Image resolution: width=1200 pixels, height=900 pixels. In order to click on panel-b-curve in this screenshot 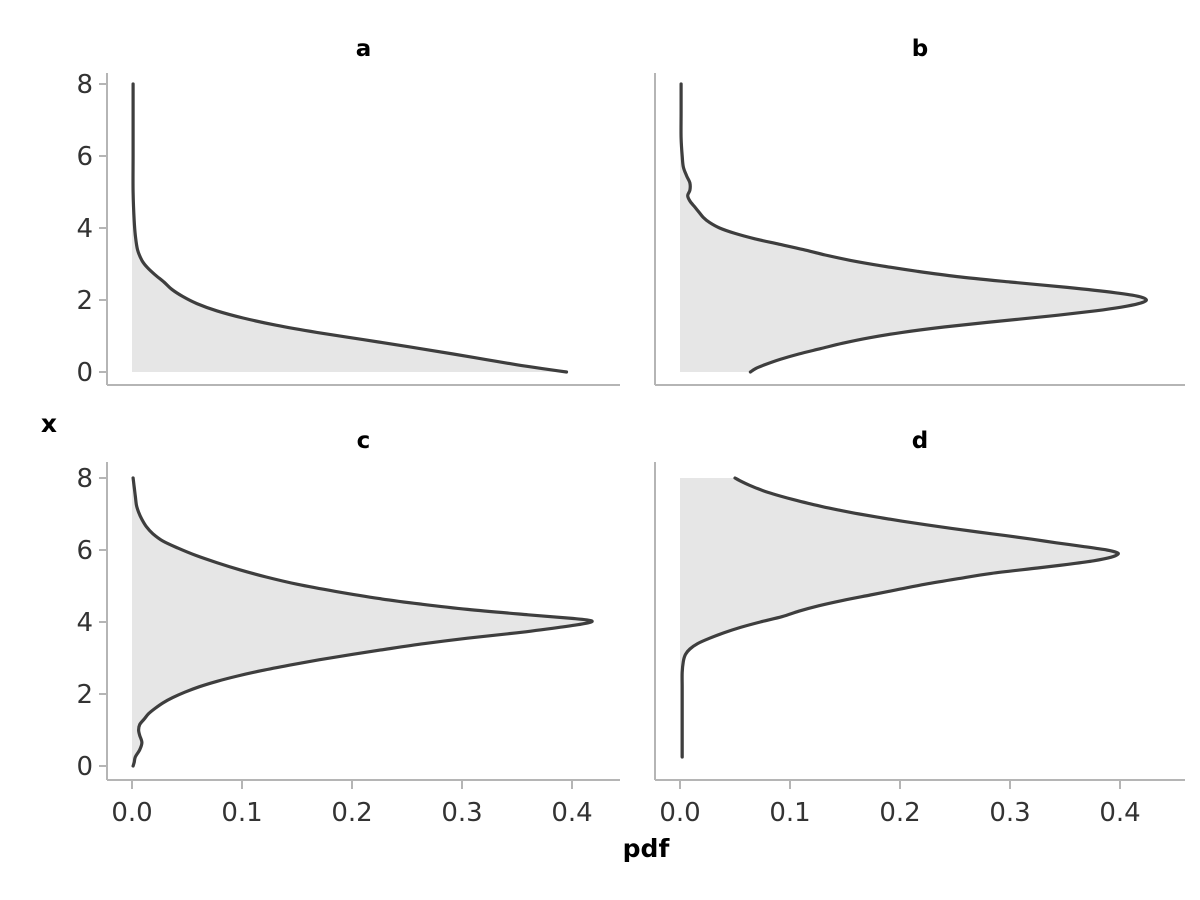, I will do `click(914, 228)`.